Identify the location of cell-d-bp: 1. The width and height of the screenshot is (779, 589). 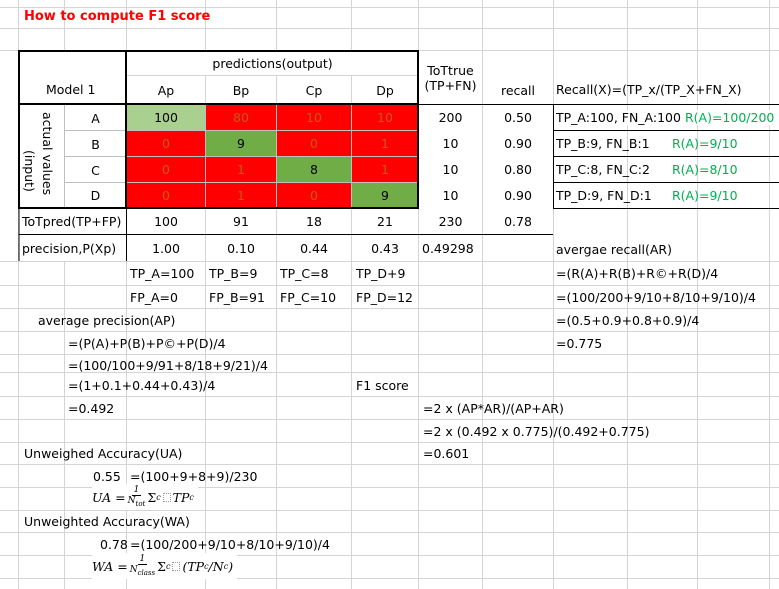
(241, 195).